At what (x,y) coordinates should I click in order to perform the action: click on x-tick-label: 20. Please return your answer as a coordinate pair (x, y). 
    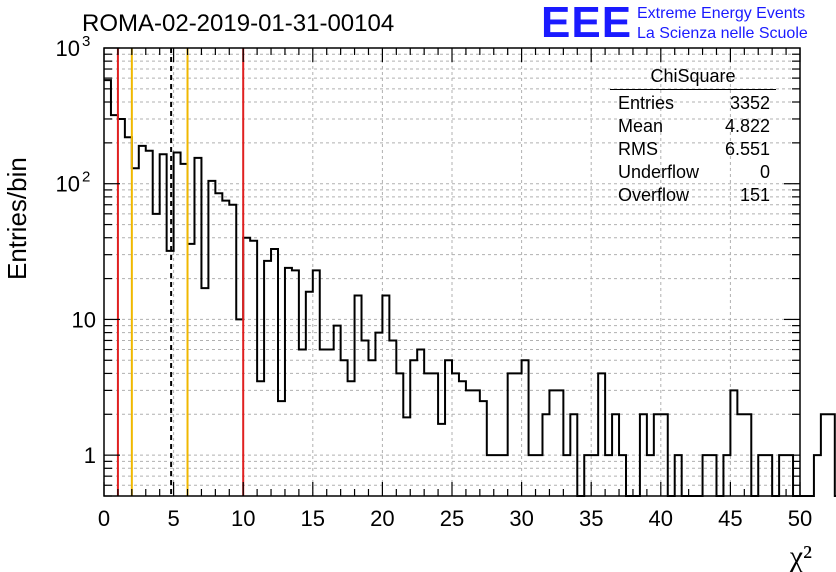
    Looking at the image, I should click on (382, 518).